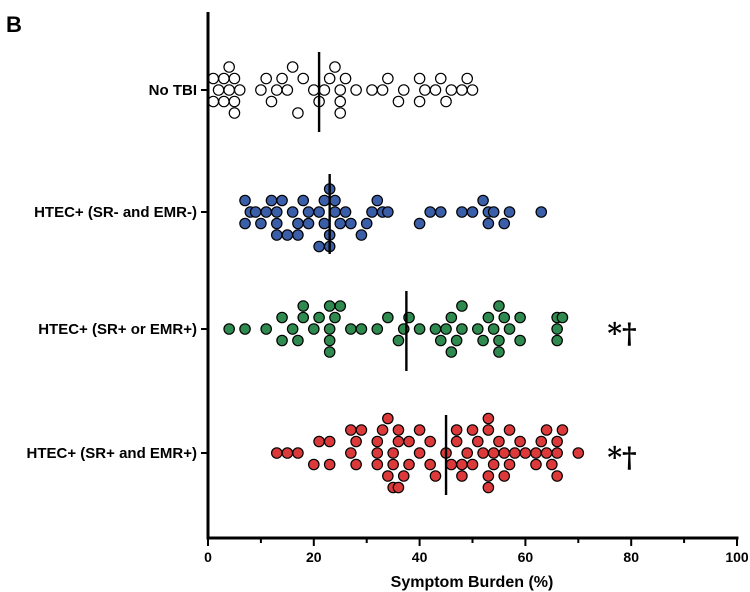 This screenshot has width=750, height=592. I want to click on series-group: *†, so click(453, 453).